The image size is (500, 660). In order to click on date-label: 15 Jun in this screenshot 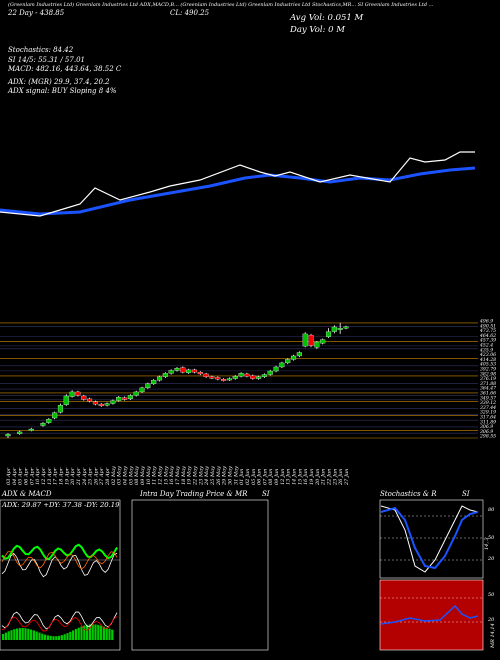, I will do `click(300, 477)`.